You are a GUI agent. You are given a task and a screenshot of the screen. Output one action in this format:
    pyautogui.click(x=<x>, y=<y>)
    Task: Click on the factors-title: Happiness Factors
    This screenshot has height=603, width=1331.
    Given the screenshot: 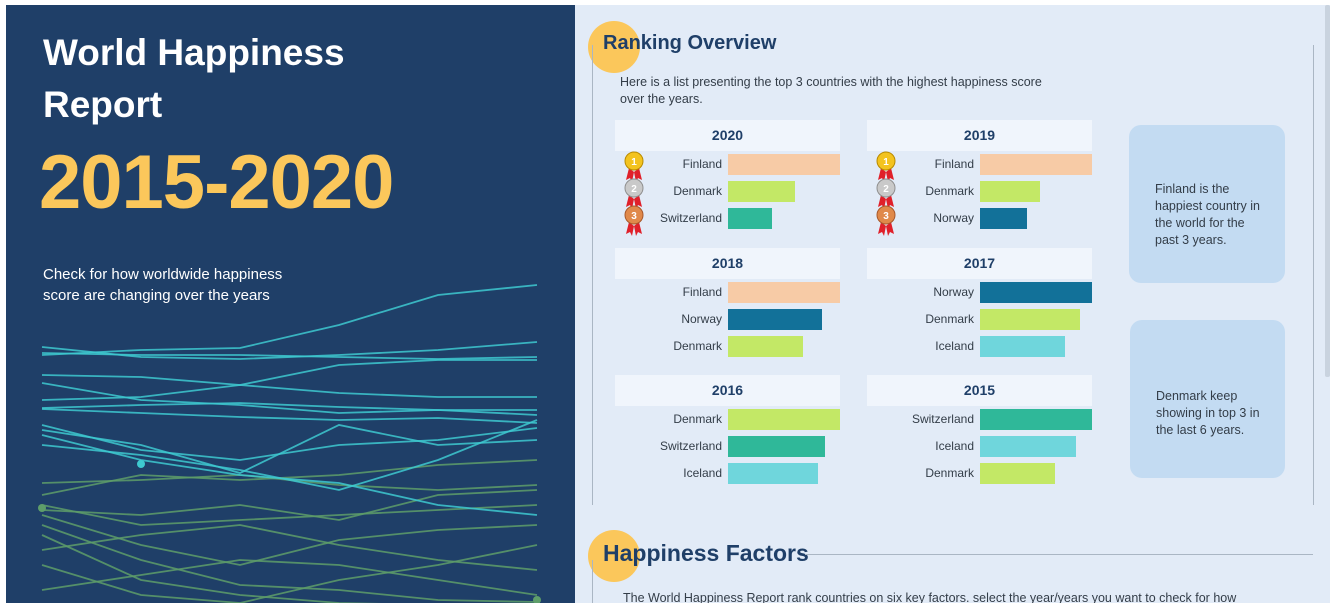 What is the action you would take?
    pyautogui.click(x=706, y=553)
    